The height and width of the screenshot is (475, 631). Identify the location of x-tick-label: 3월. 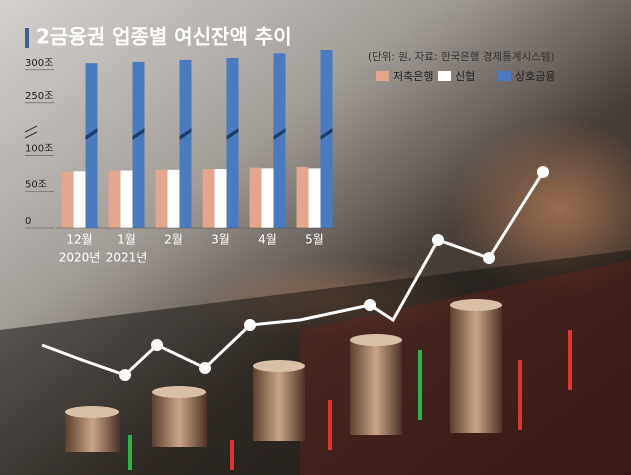
(220, 240).